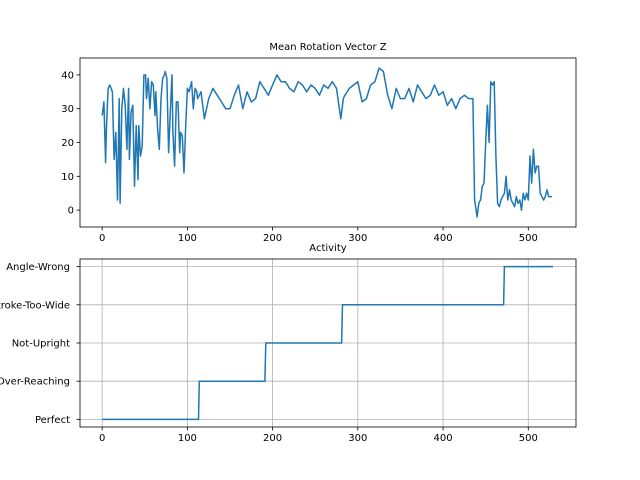 The image size is (640, 480). I want to click on rotation-chart-title: Mean Rotation Vector Z, so click(327, 47).